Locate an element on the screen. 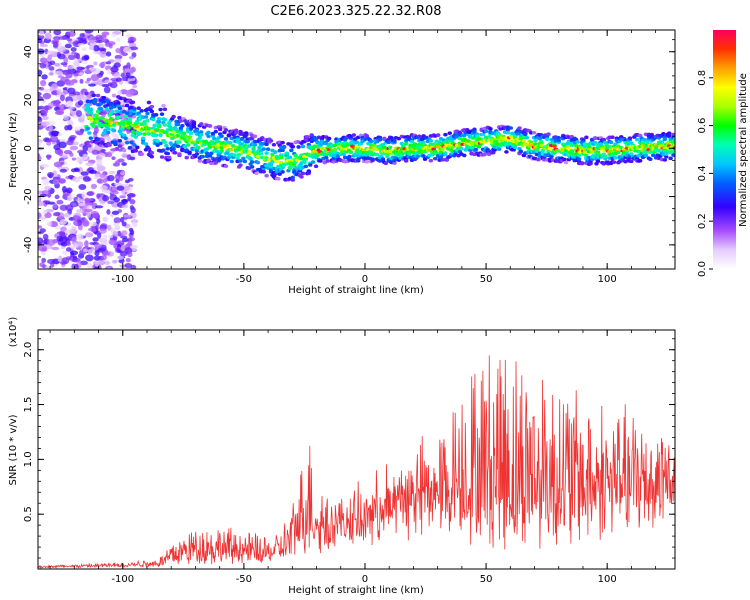 The image size is (750, 600). colorbar-tick-label: 0.8 is located at coordinates (702, 78).